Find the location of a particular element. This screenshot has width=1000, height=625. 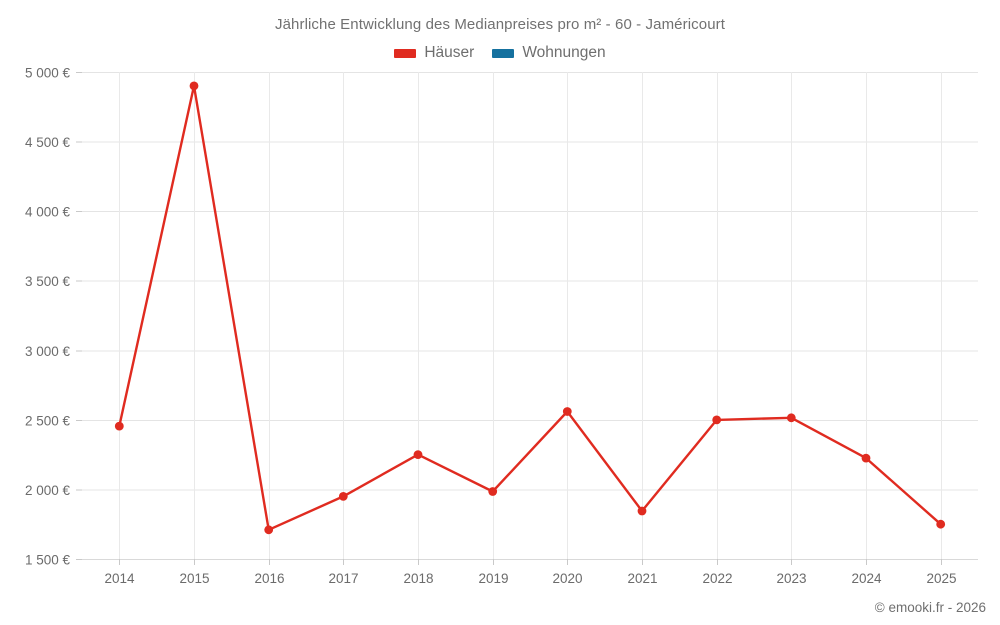

legend-swatch-wohnungen is located at coordinates (503, 53).